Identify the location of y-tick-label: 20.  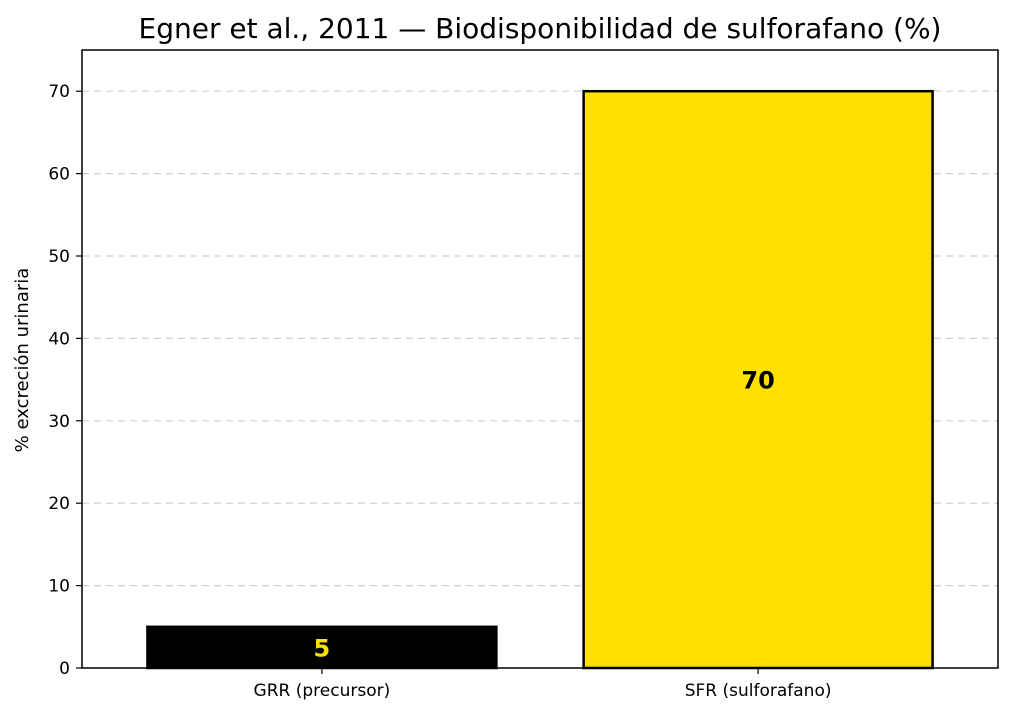
(59, 504).